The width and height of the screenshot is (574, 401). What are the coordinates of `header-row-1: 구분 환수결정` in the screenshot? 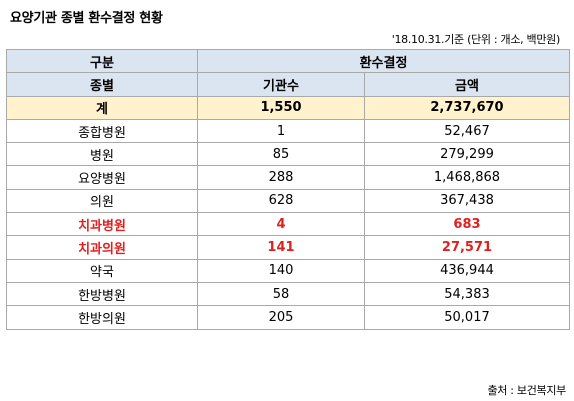 It's located at (288, 61).